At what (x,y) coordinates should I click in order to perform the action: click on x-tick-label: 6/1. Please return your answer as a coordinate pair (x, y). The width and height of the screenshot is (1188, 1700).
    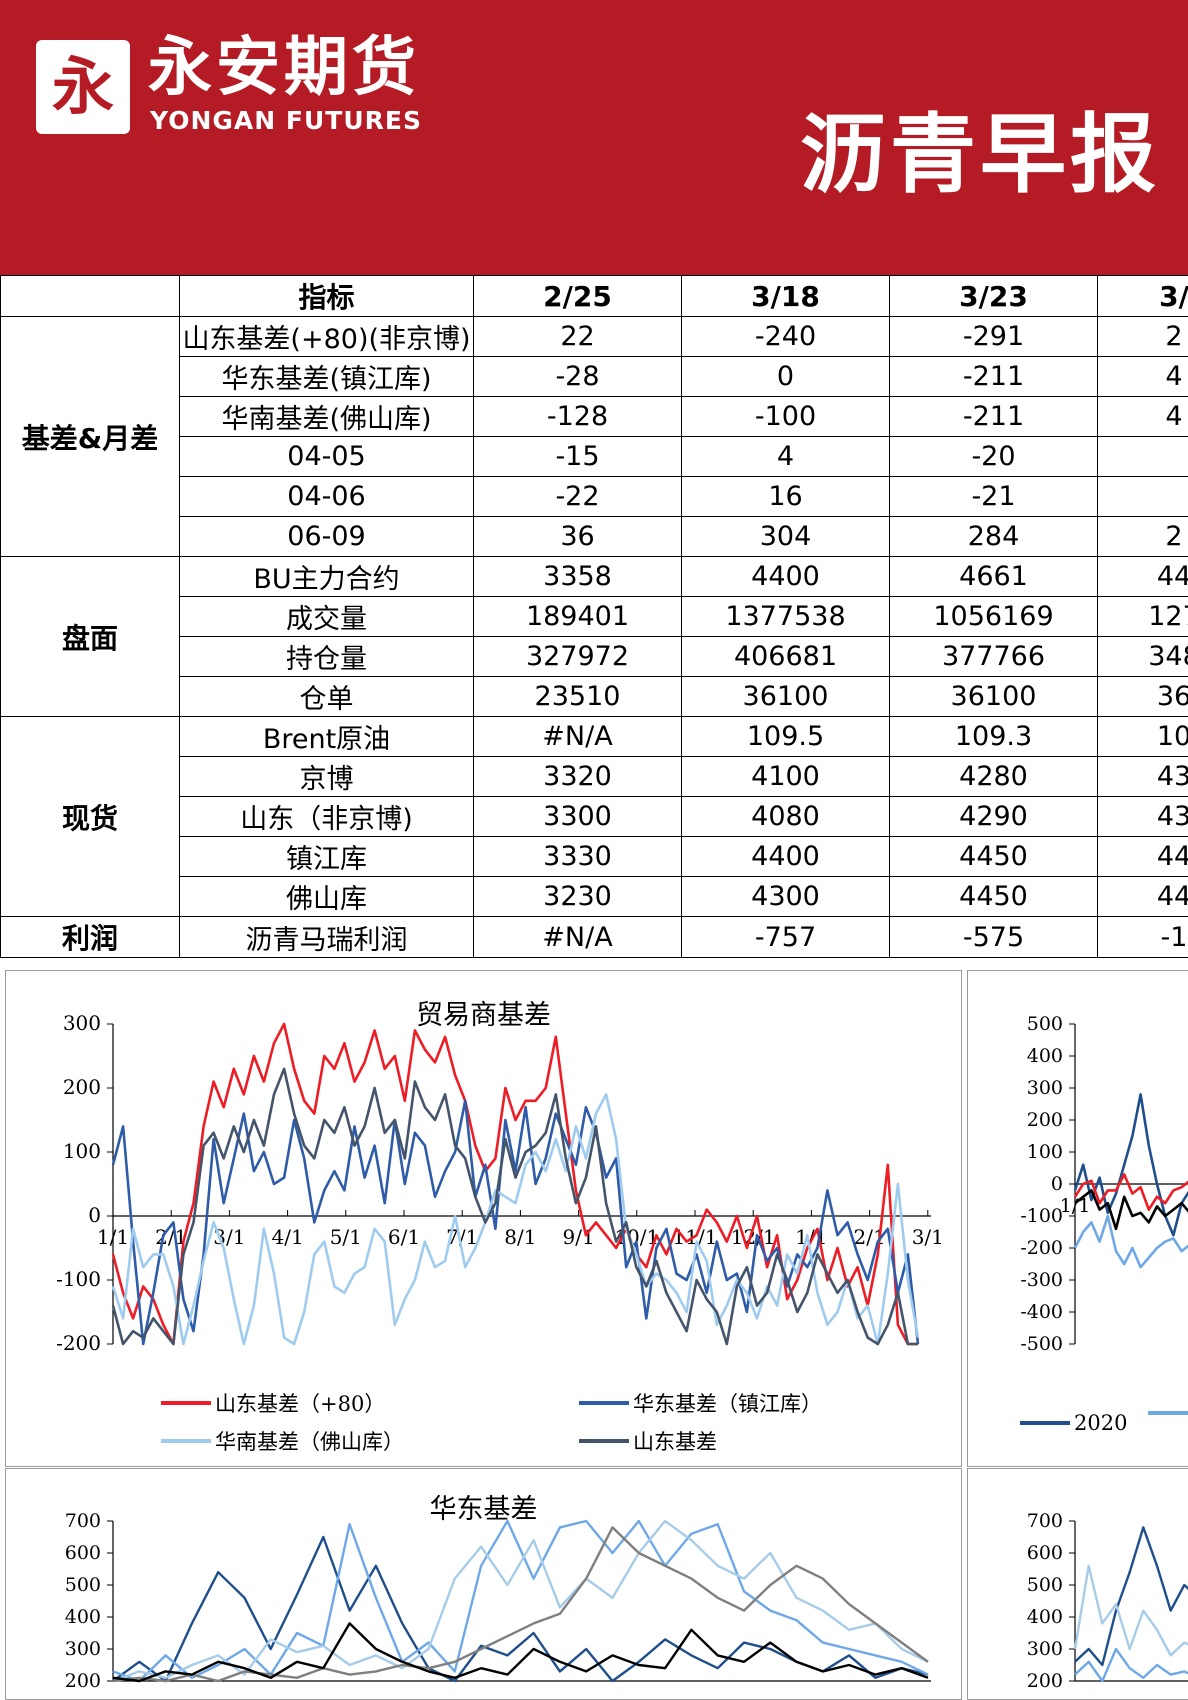
    Looking at the image, I should click on (404, 1237).